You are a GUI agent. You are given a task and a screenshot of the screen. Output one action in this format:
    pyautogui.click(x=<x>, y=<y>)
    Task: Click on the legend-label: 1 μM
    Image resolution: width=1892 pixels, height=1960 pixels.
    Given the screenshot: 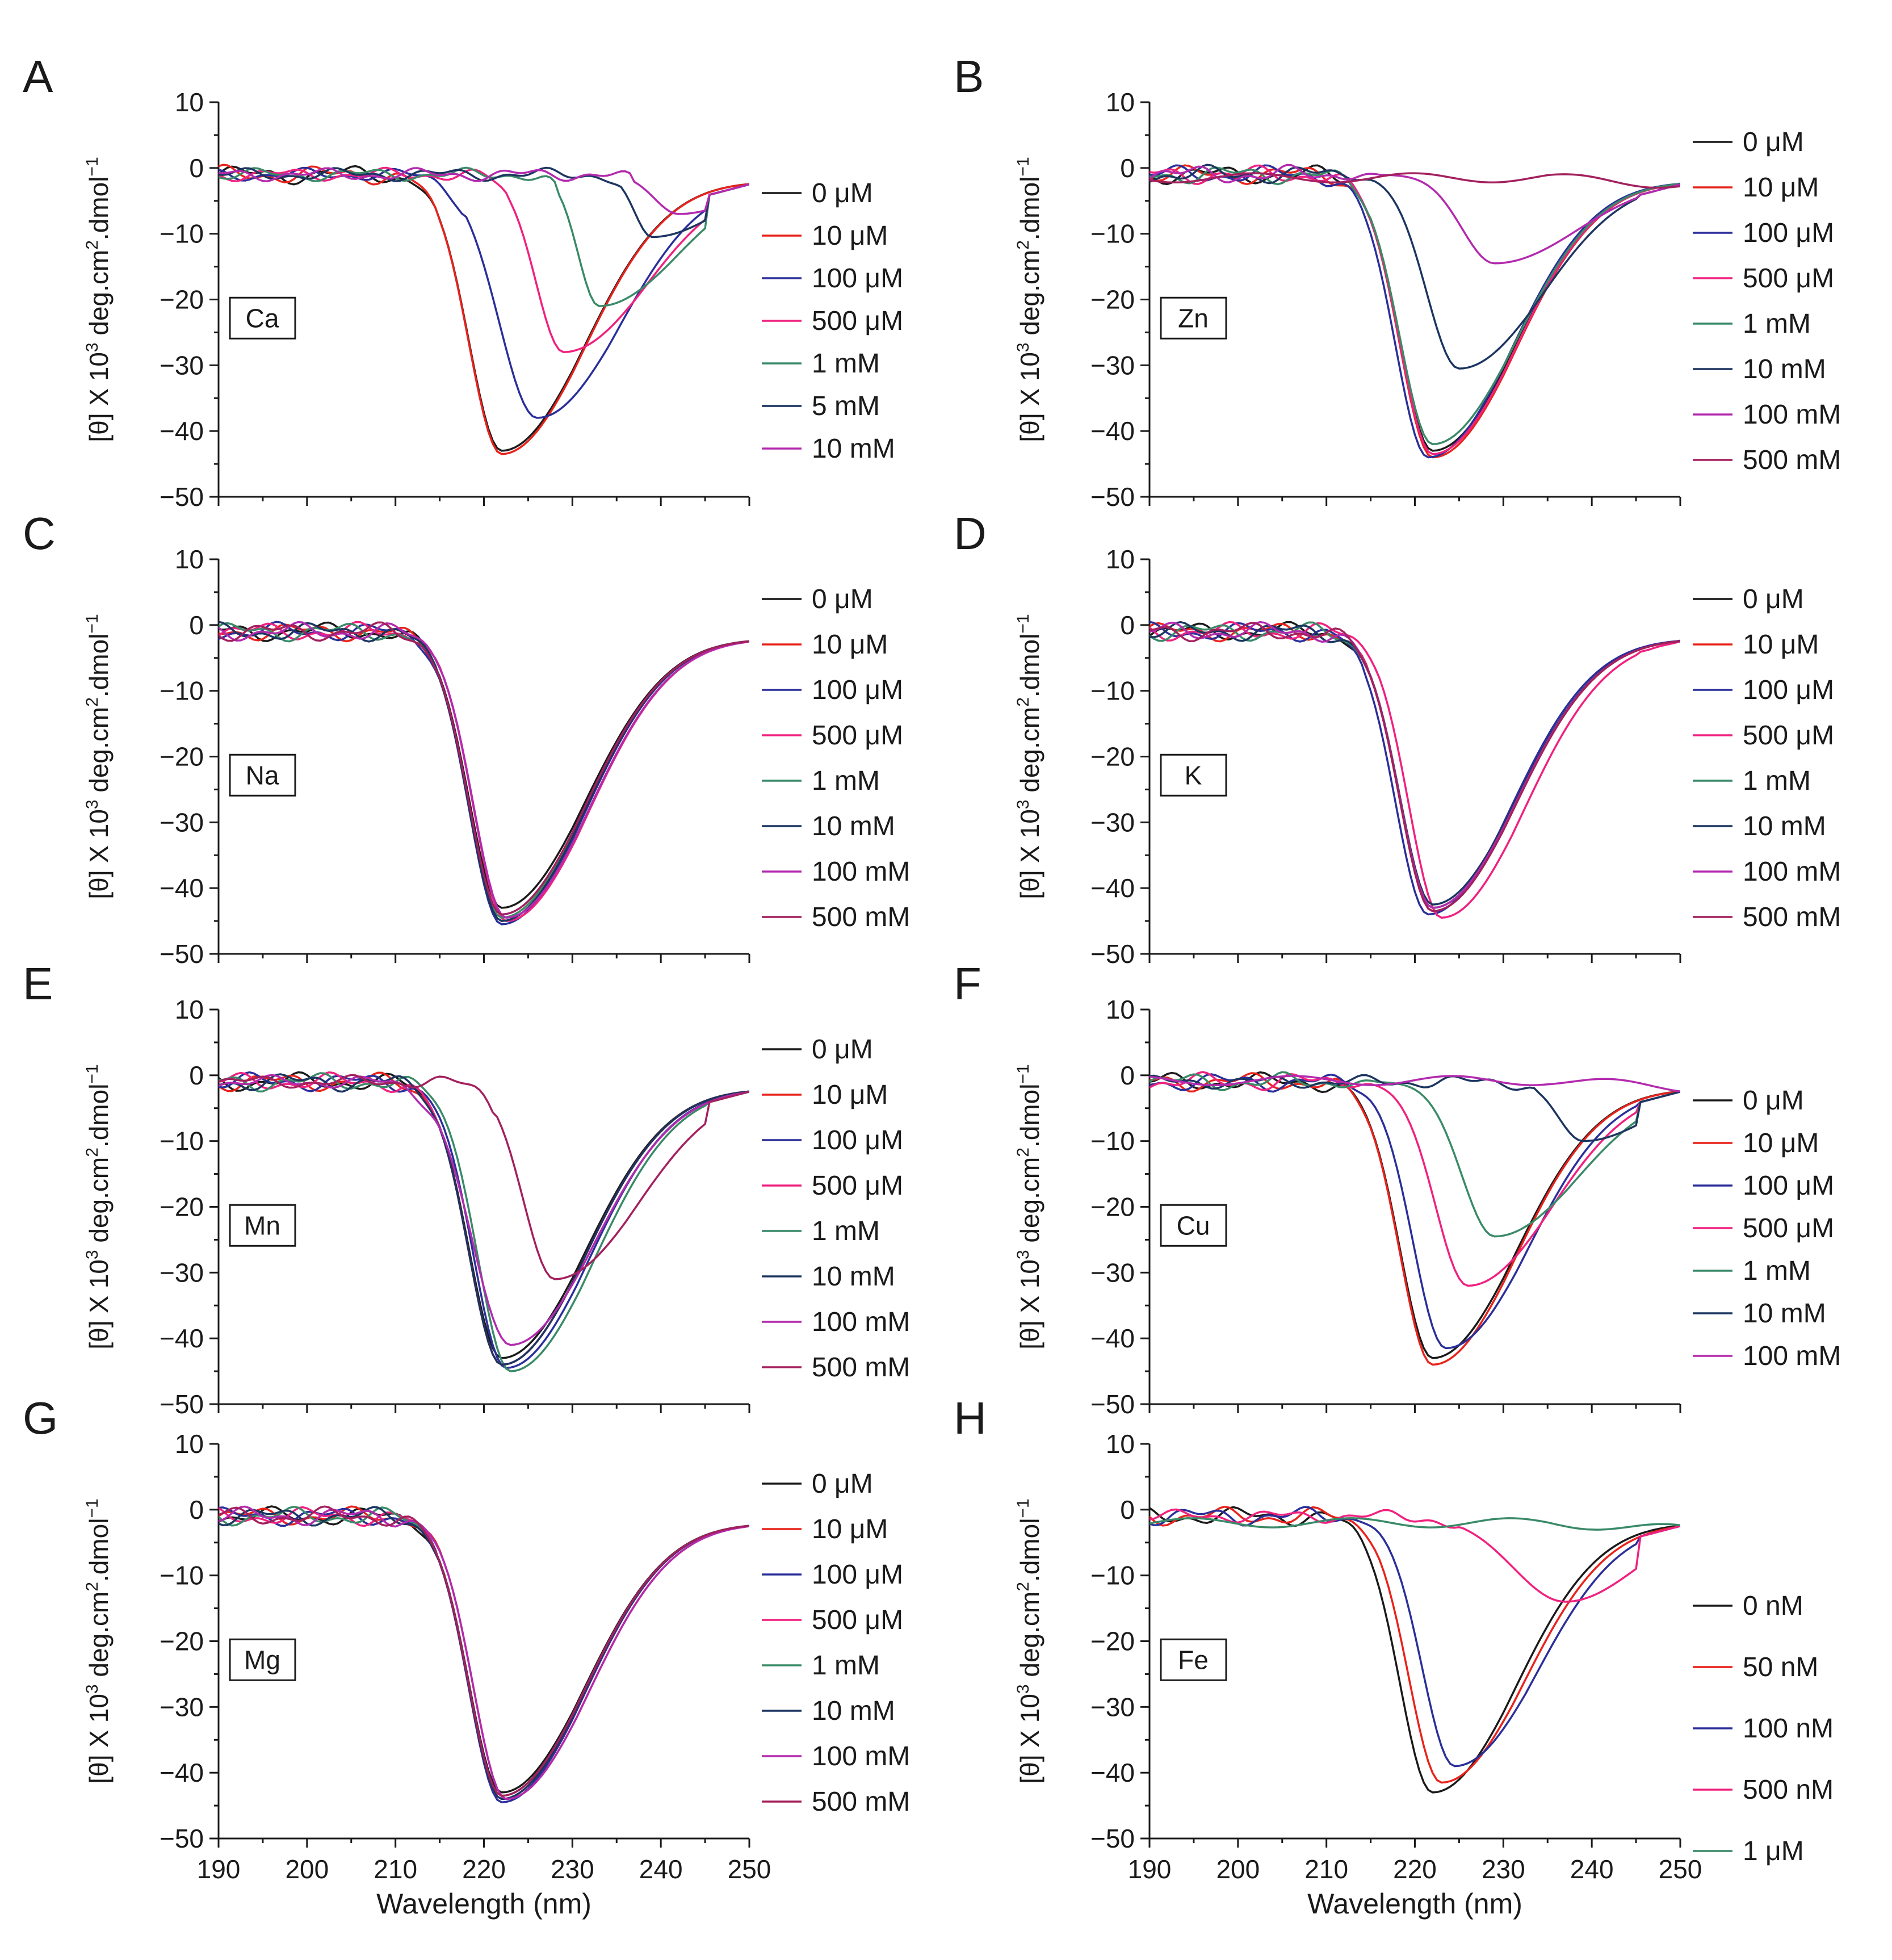 What is the action you would take?
    pyautogui.click(x=1773, y=1851)
    